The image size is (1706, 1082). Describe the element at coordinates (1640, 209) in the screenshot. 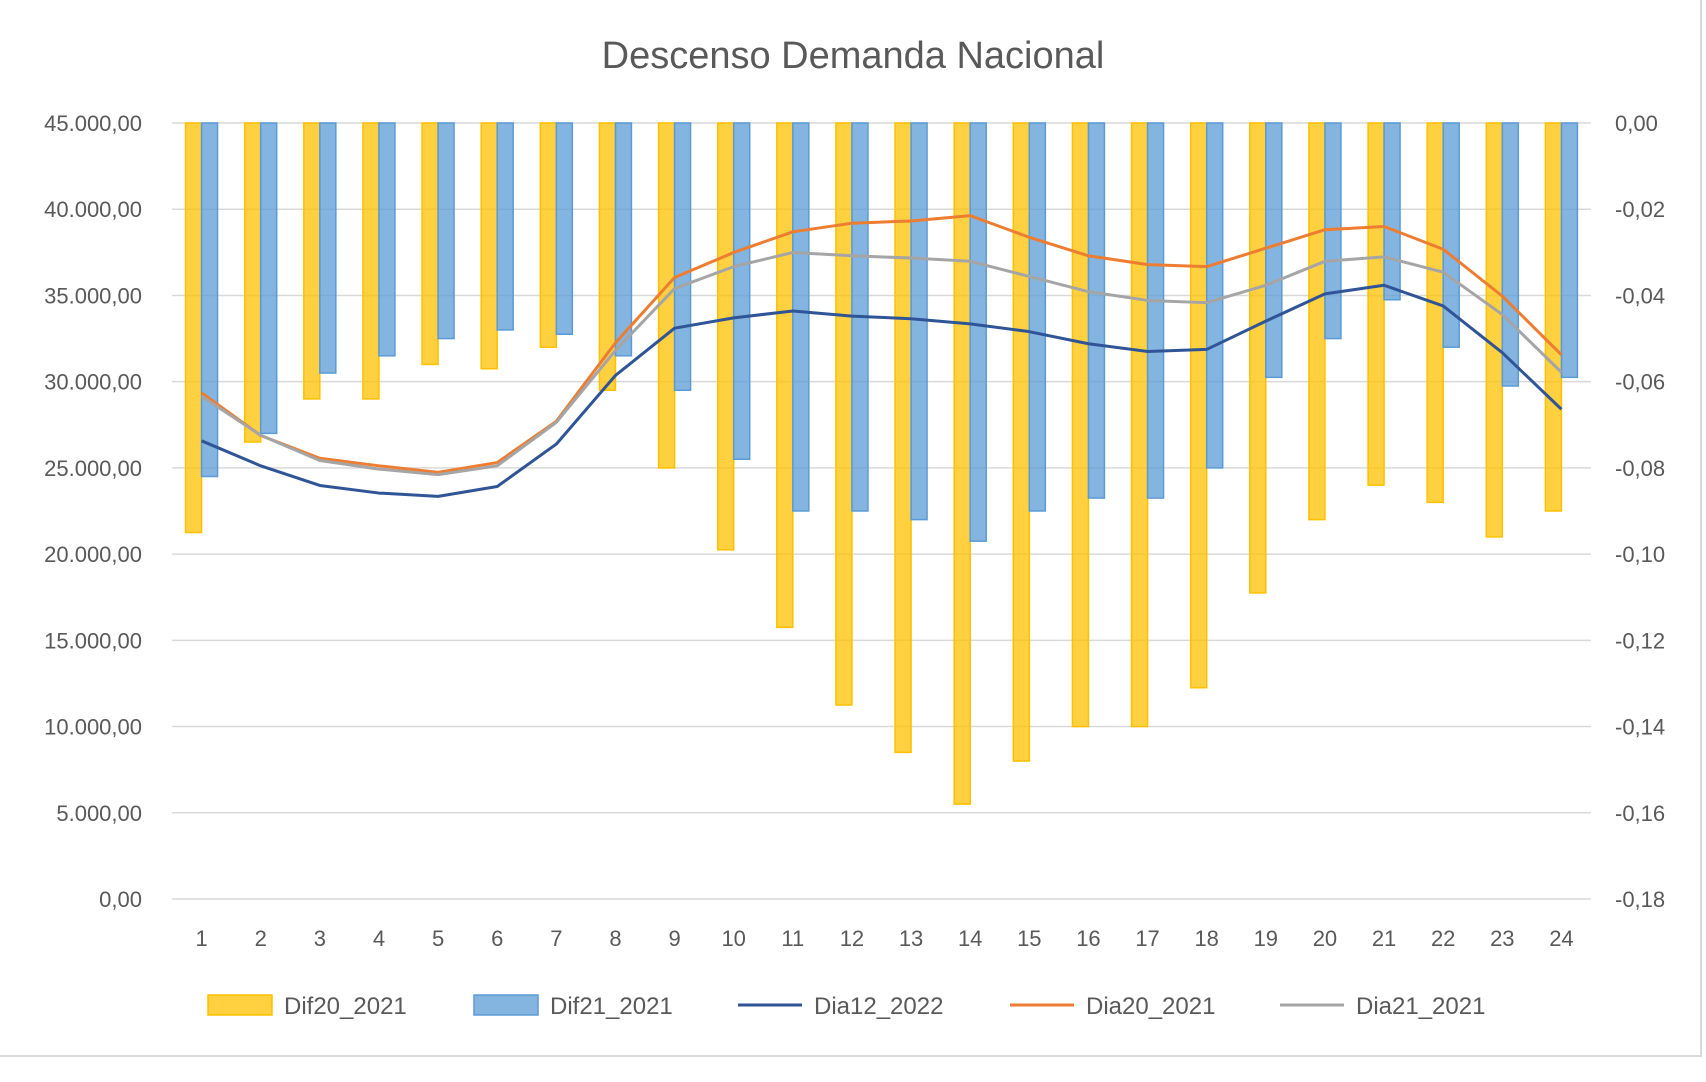

I see `y-right-tick-label: -0,02` at that location.